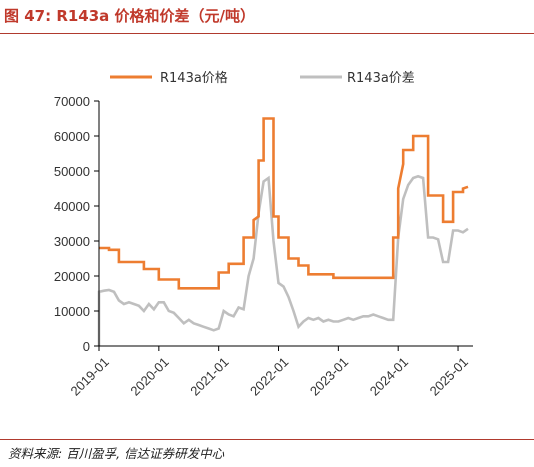 The image size is (534, 467). What do you see at coordinates (72, 241) in the screenshot?
I see `y-tick-label: 30000` at bounding box center [72, 241].